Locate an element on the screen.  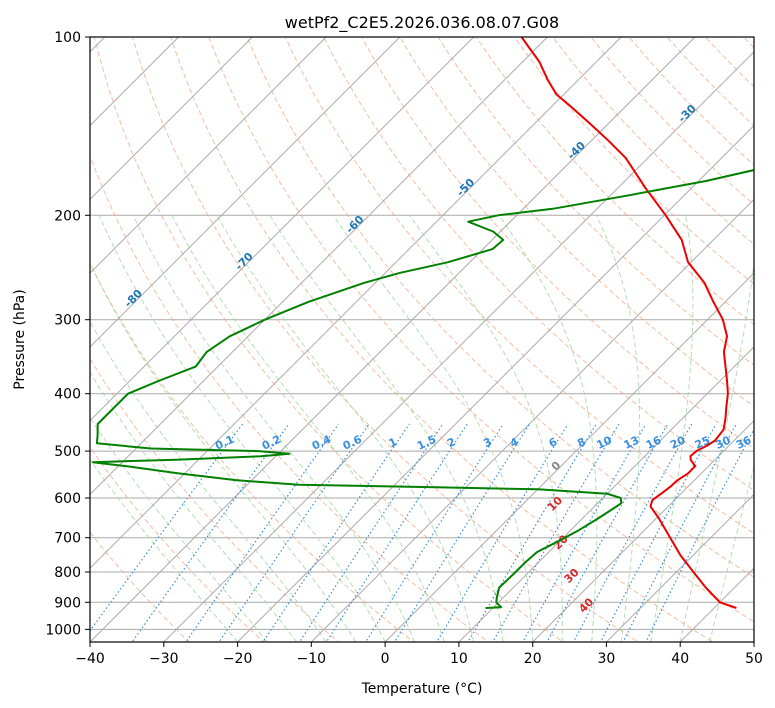
x-axis-label: Temperature (°C) is located at coordinates (422, 689).